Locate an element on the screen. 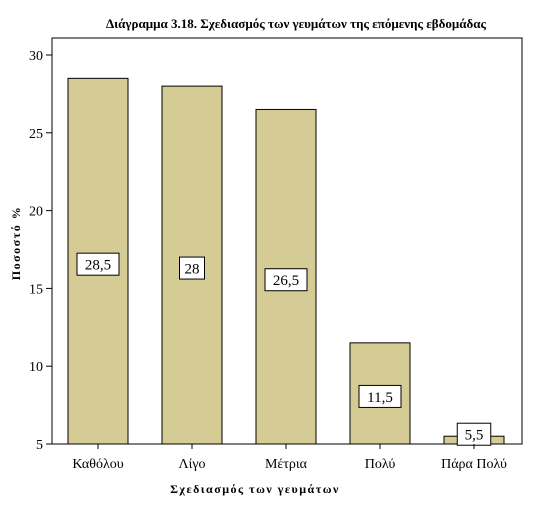  x-tick-label: Πολύ is located at coordinates (380, 464).